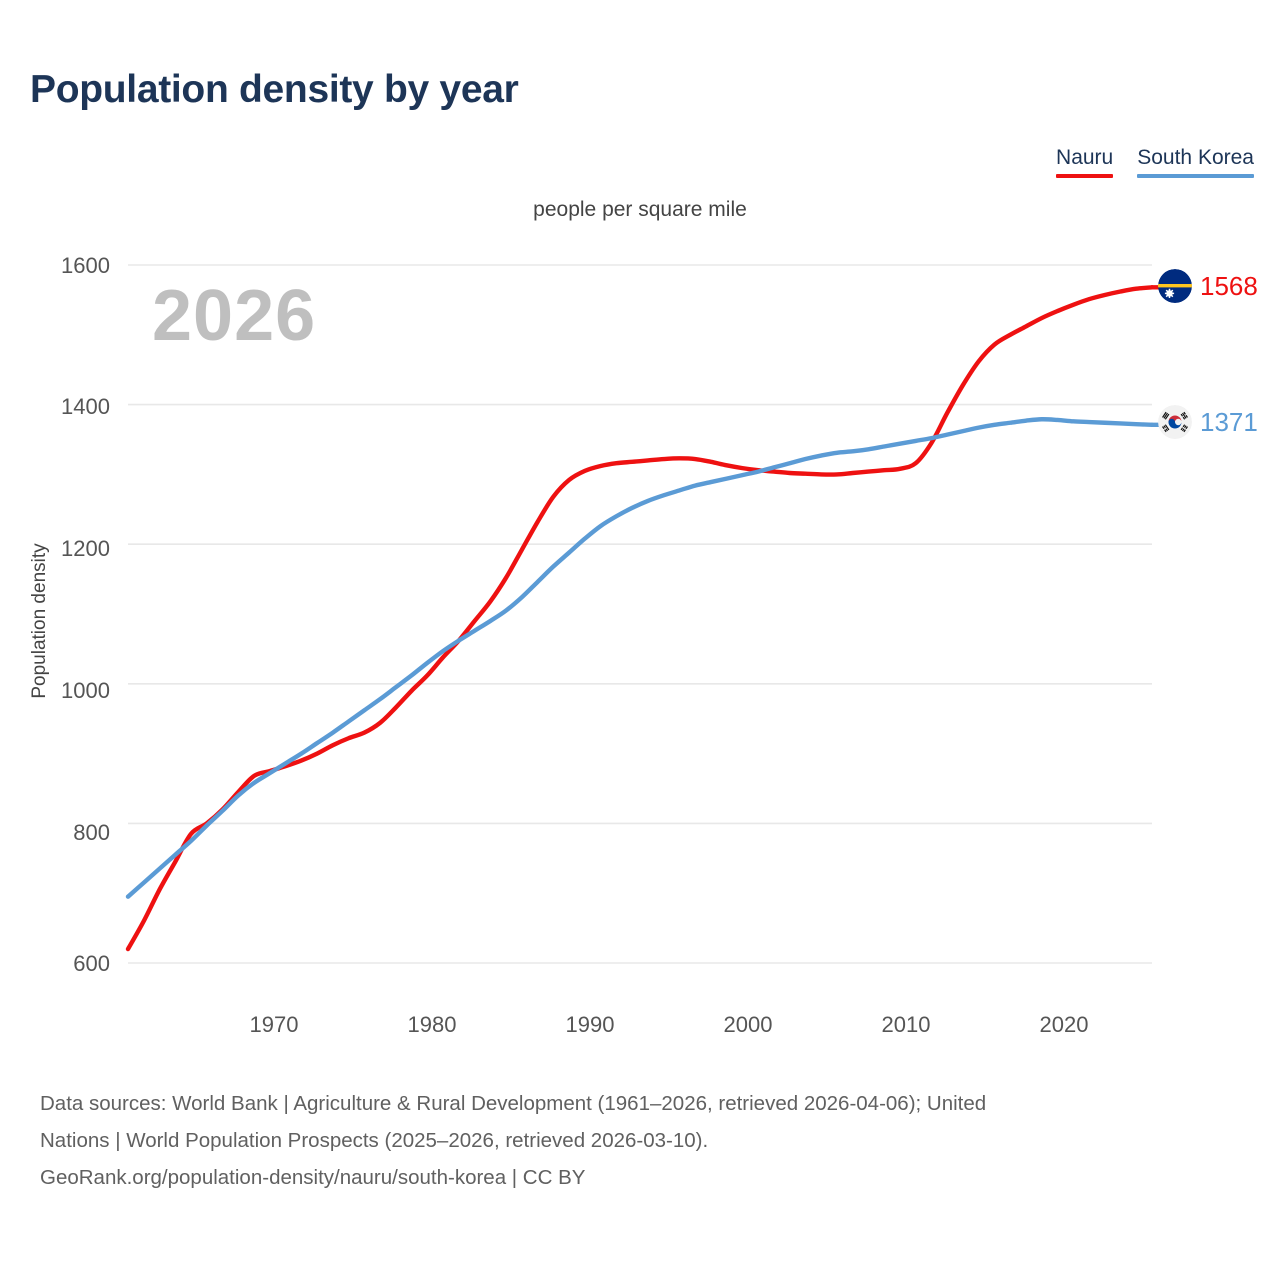 The height and width of the screenshot is (1280, 1280). Describe the element at coordinates (1229, 421) in the screenshot. I see `endpoint-value-south-korea: 1371` at that location.